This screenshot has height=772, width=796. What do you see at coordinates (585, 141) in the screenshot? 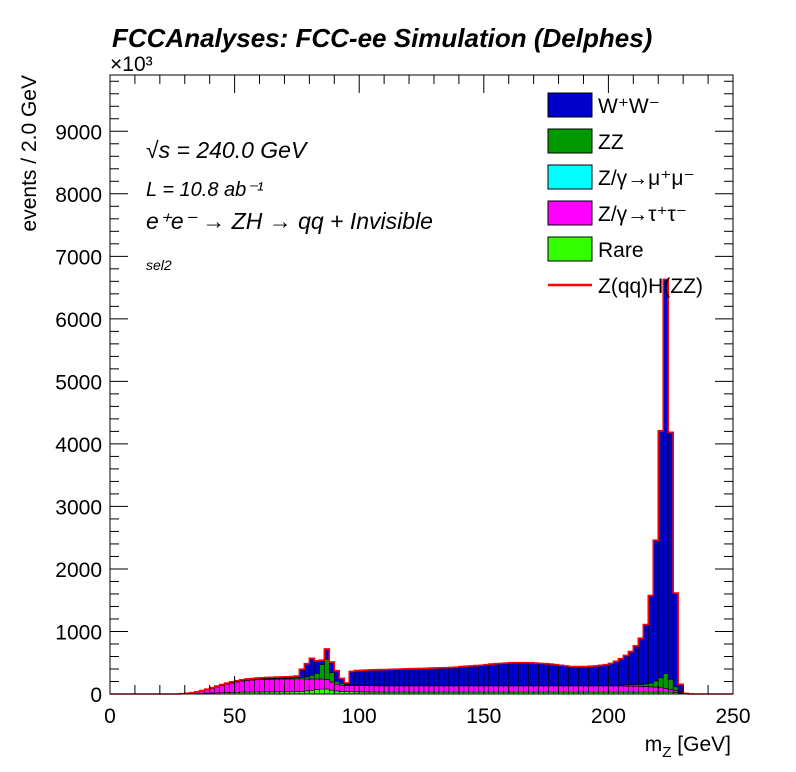
I see `legend-item: ZZ` at bounding box center [585, 141].